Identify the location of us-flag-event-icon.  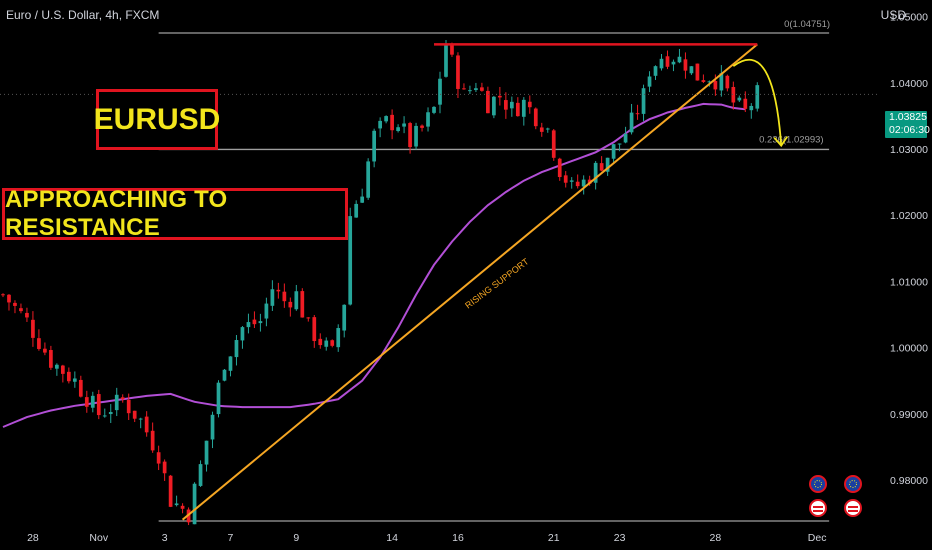
(853, 508).